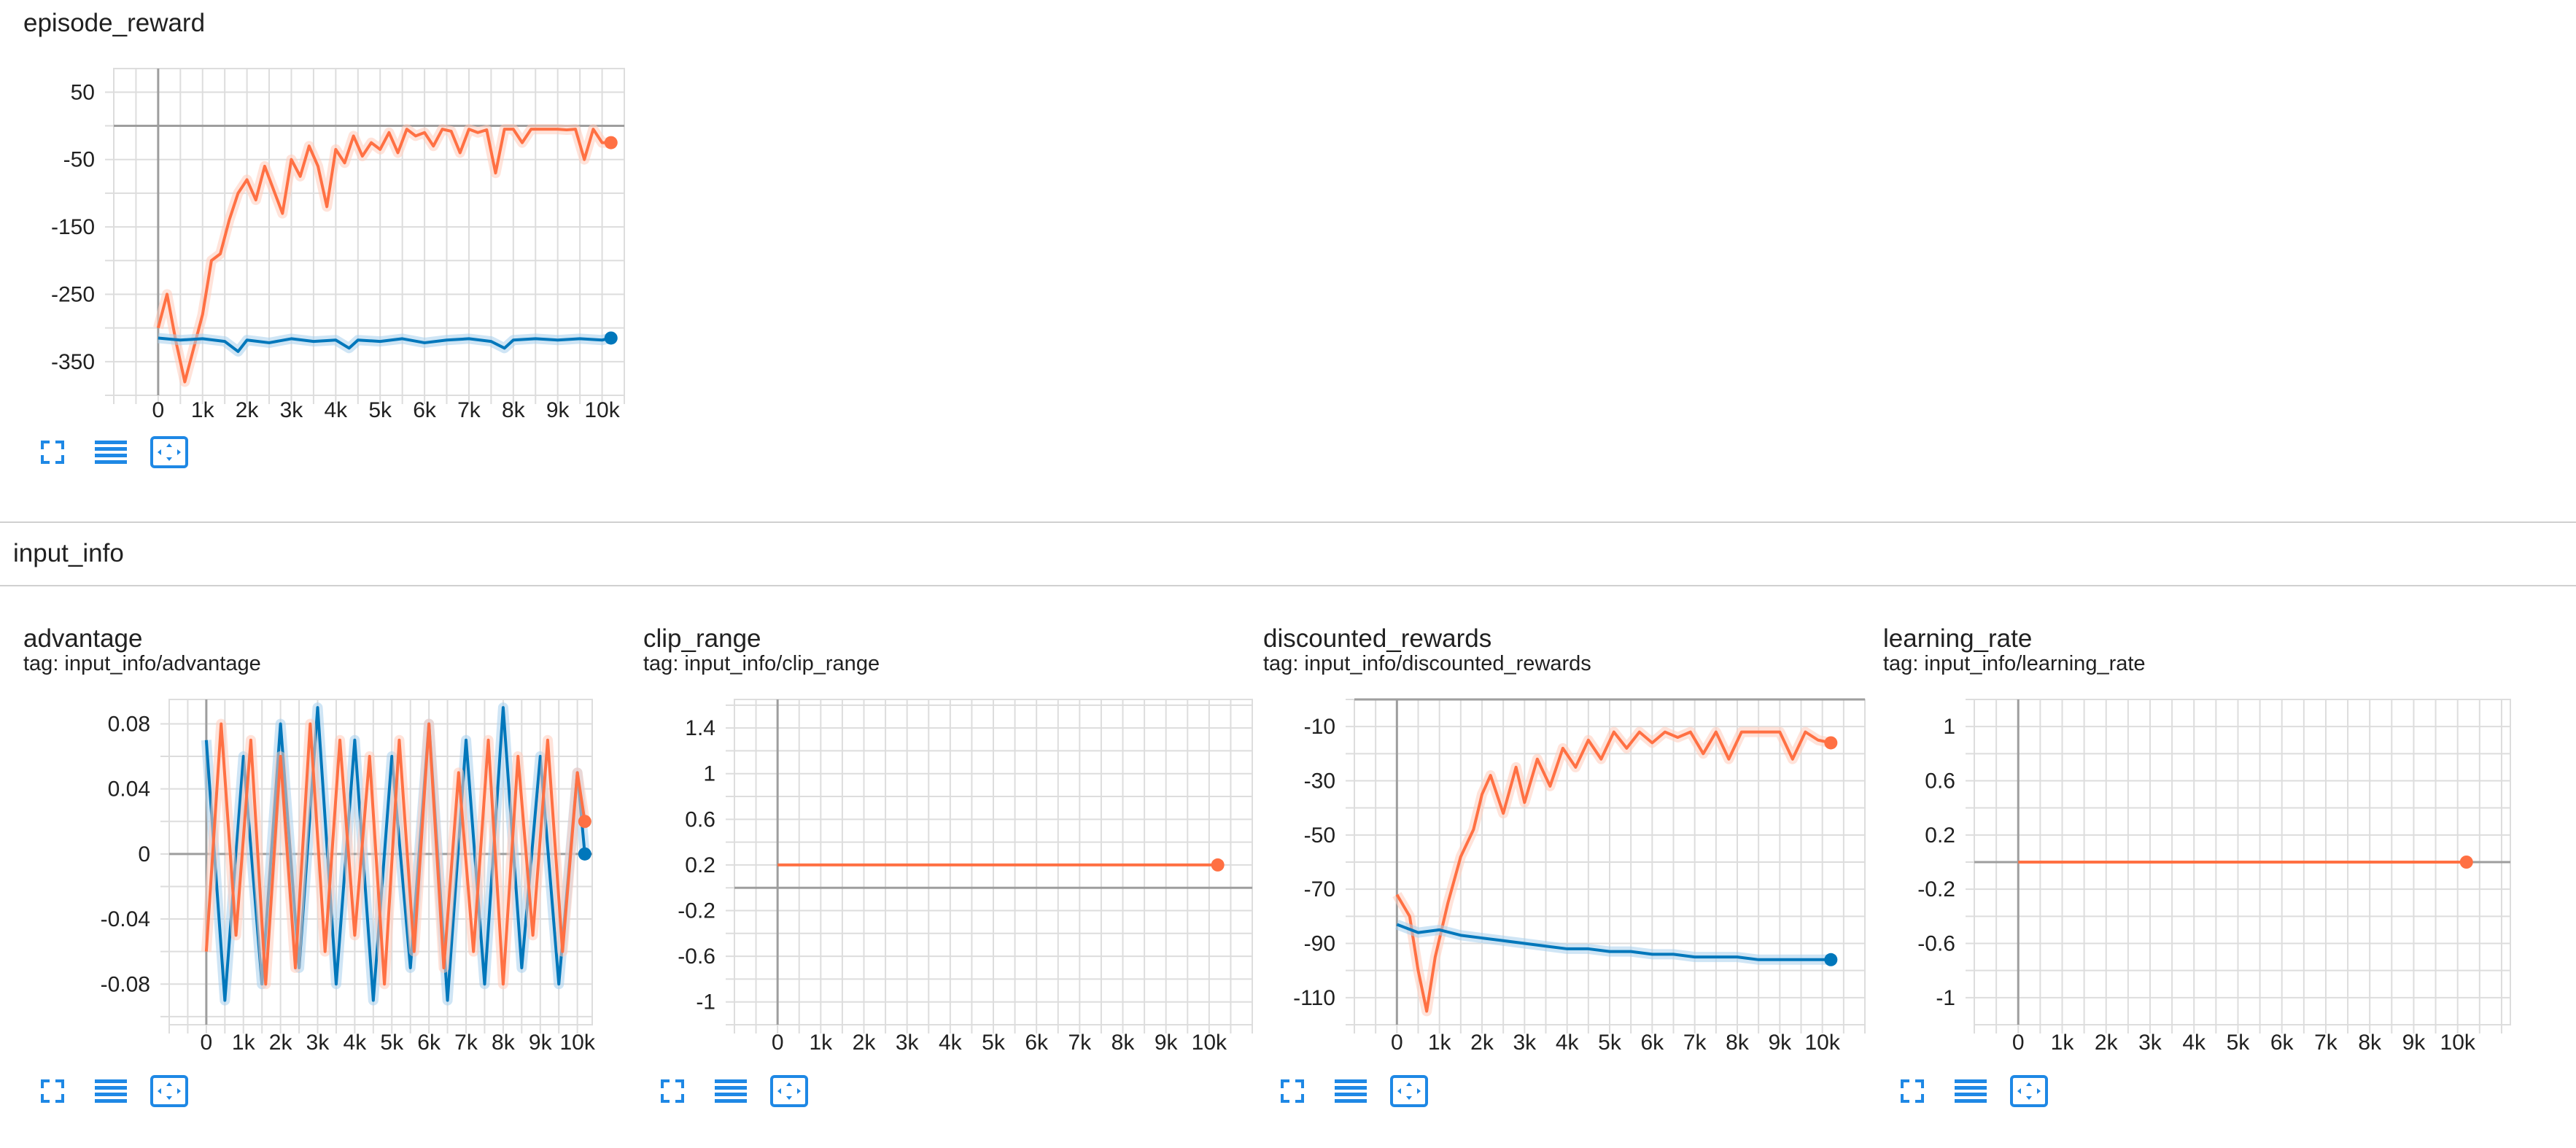  I want to click on y-tick-label: 0.2, so click(1940, 835).